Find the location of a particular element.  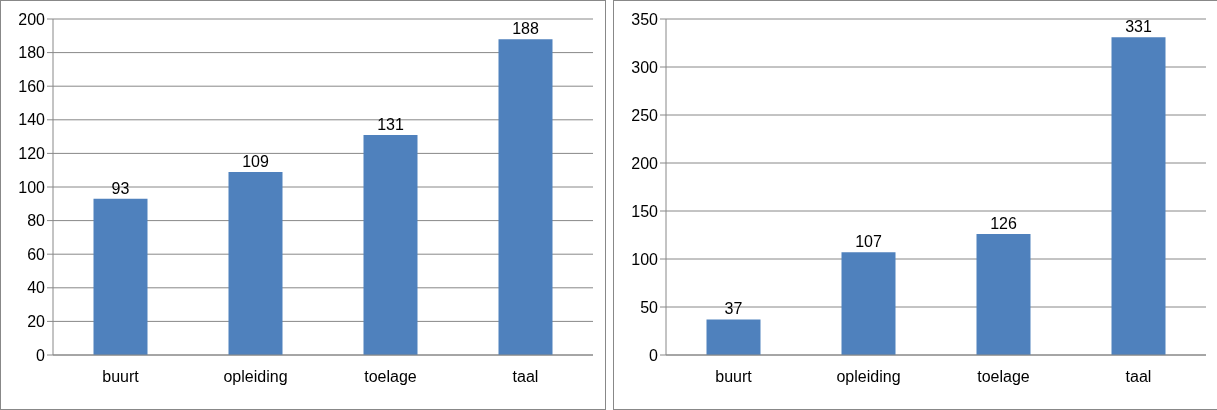

data-label: 93 is located at coordinates (120, 188).